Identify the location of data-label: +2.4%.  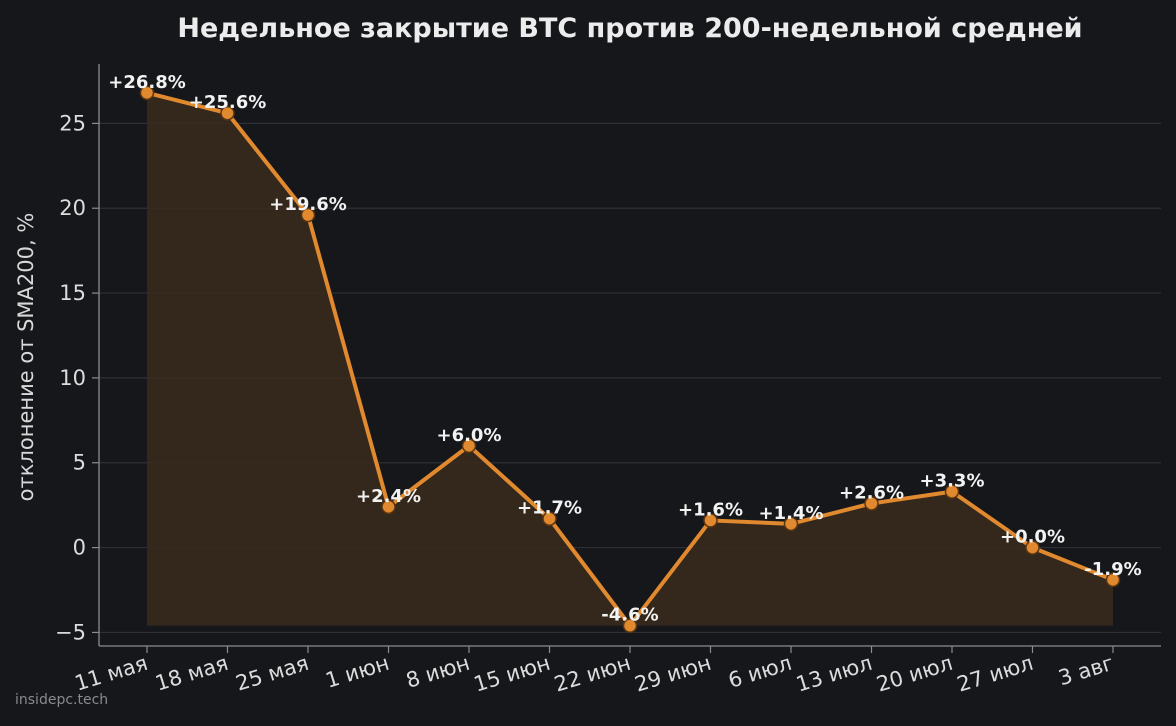
(388, 496).